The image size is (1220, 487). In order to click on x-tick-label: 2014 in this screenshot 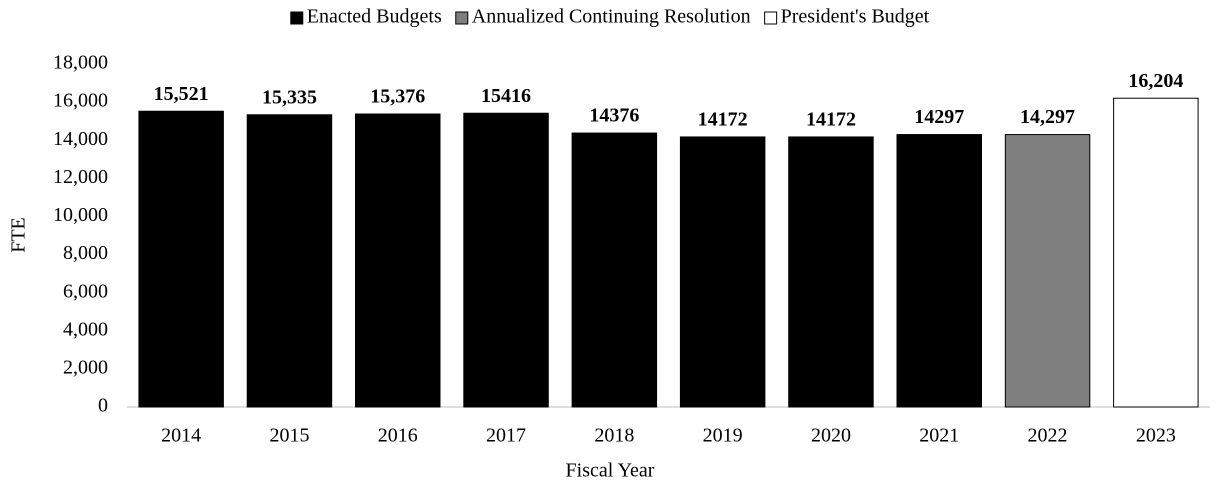, I will do `click(181, 436)`.